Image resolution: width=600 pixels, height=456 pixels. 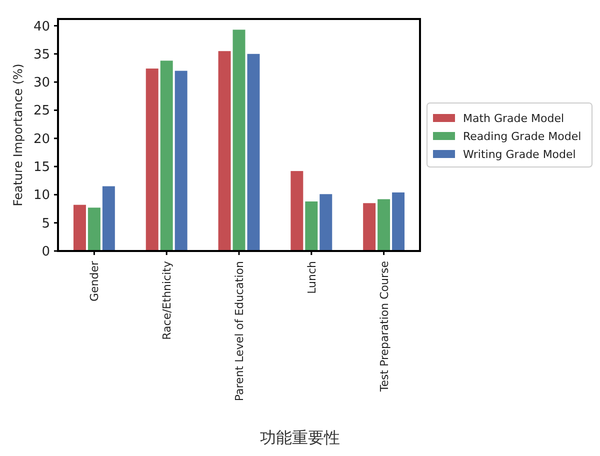 I want to click on y-tick-label: 0, so click(x=46, y=252).